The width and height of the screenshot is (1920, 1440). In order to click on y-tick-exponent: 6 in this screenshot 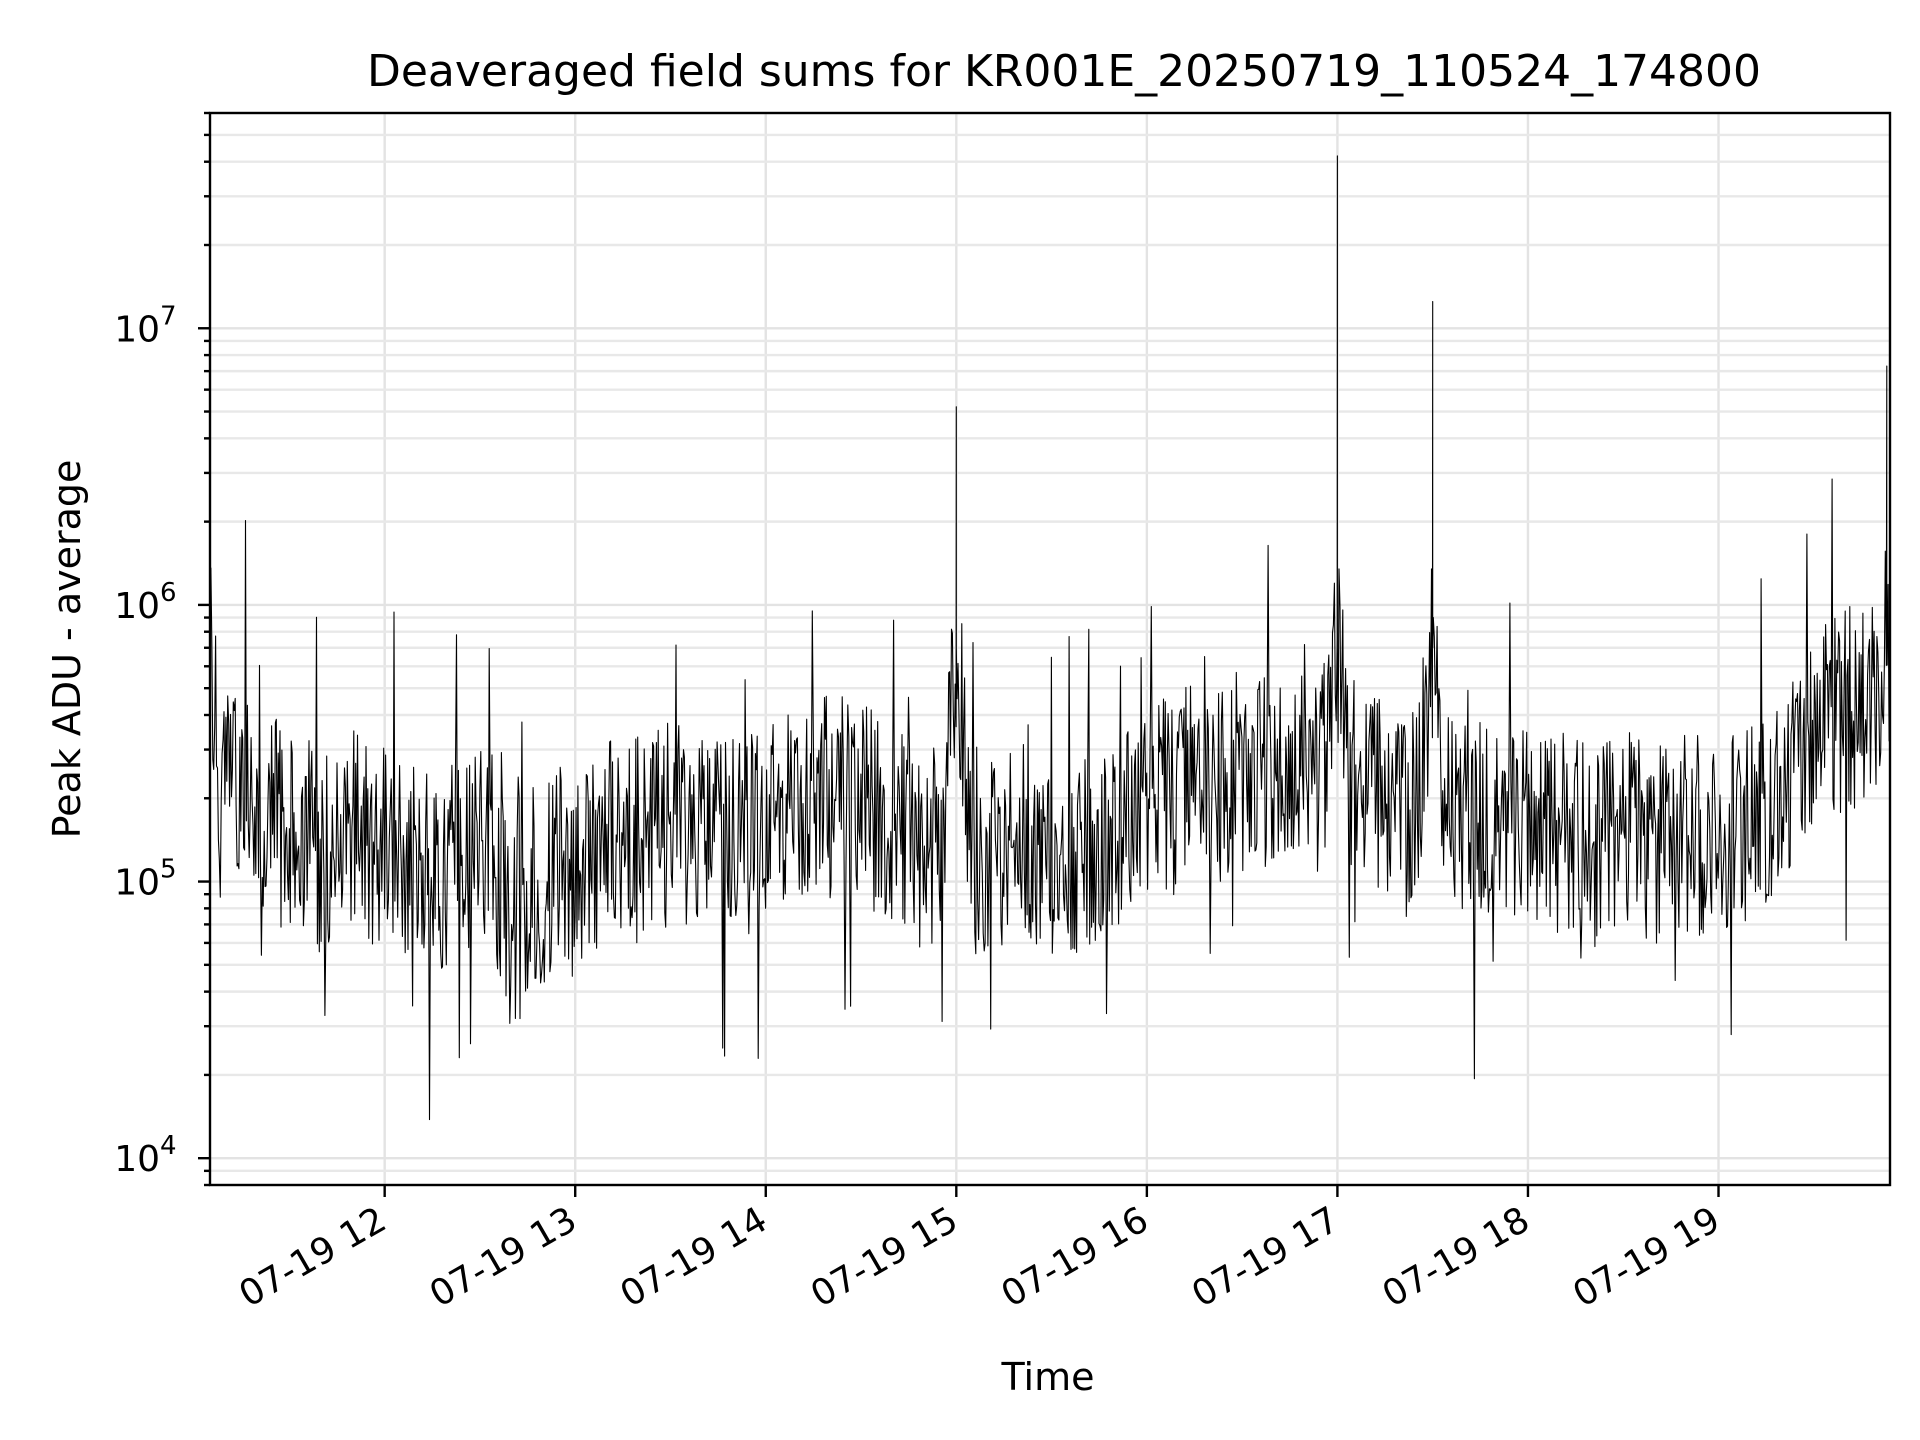, I will do `click(168, 593)`.